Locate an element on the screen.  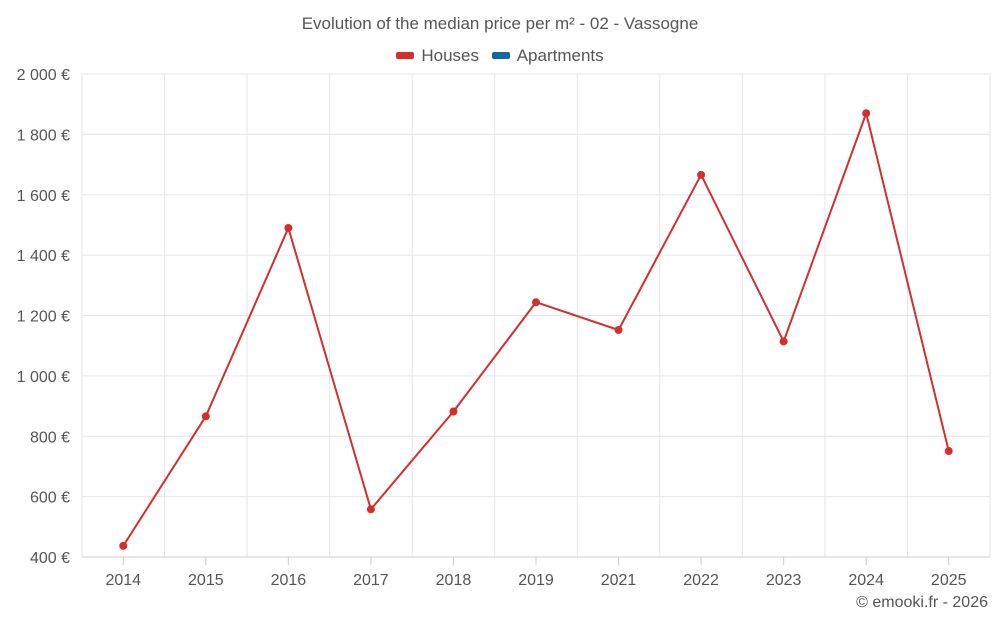
y-tick-label: 2 000 € is located at coordinates (43, 75).